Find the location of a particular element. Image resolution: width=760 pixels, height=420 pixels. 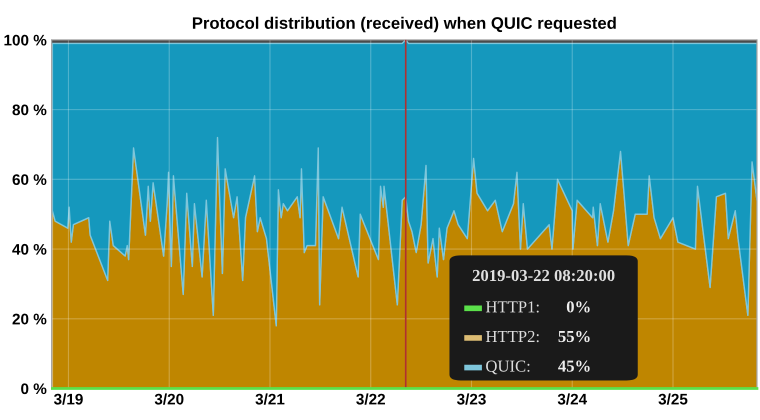

legend-label: HTTP1: is located at coordinates (512, 307).